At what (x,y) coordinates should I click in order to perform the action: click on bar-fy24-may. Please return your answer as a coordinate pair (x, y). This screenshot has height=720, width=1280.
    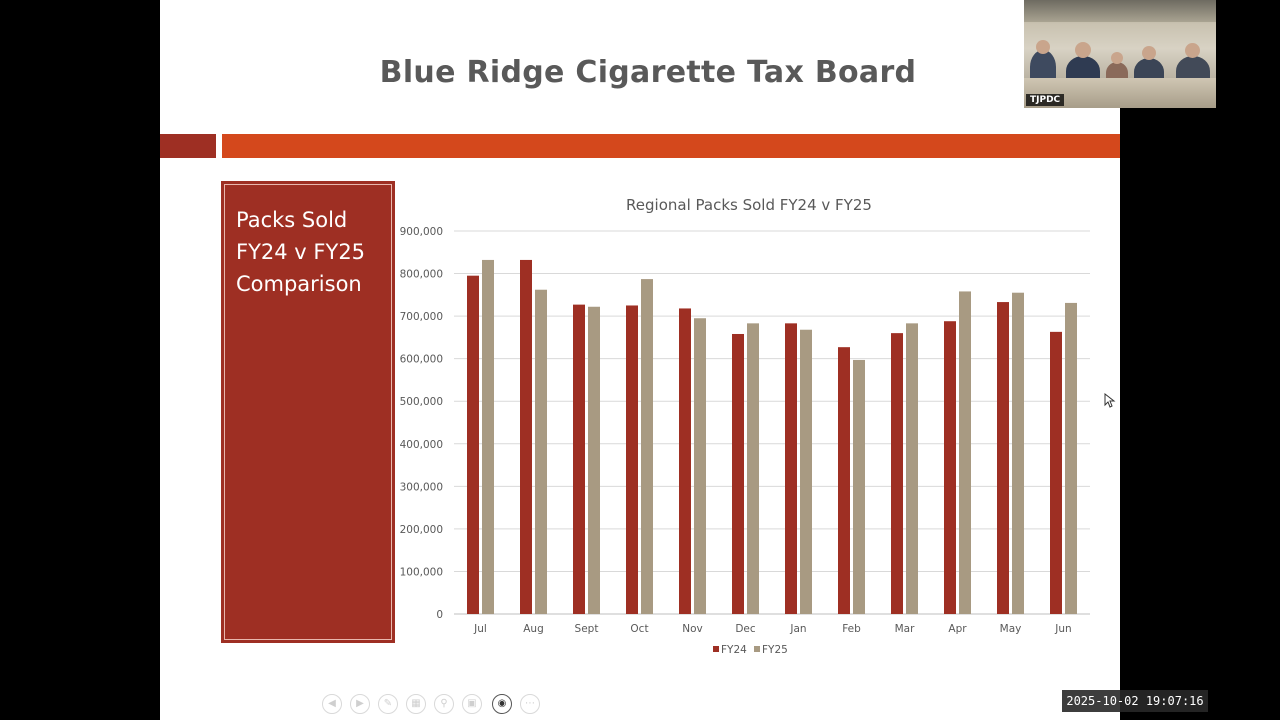
    Looking at the image, I should click on (1003, 458).